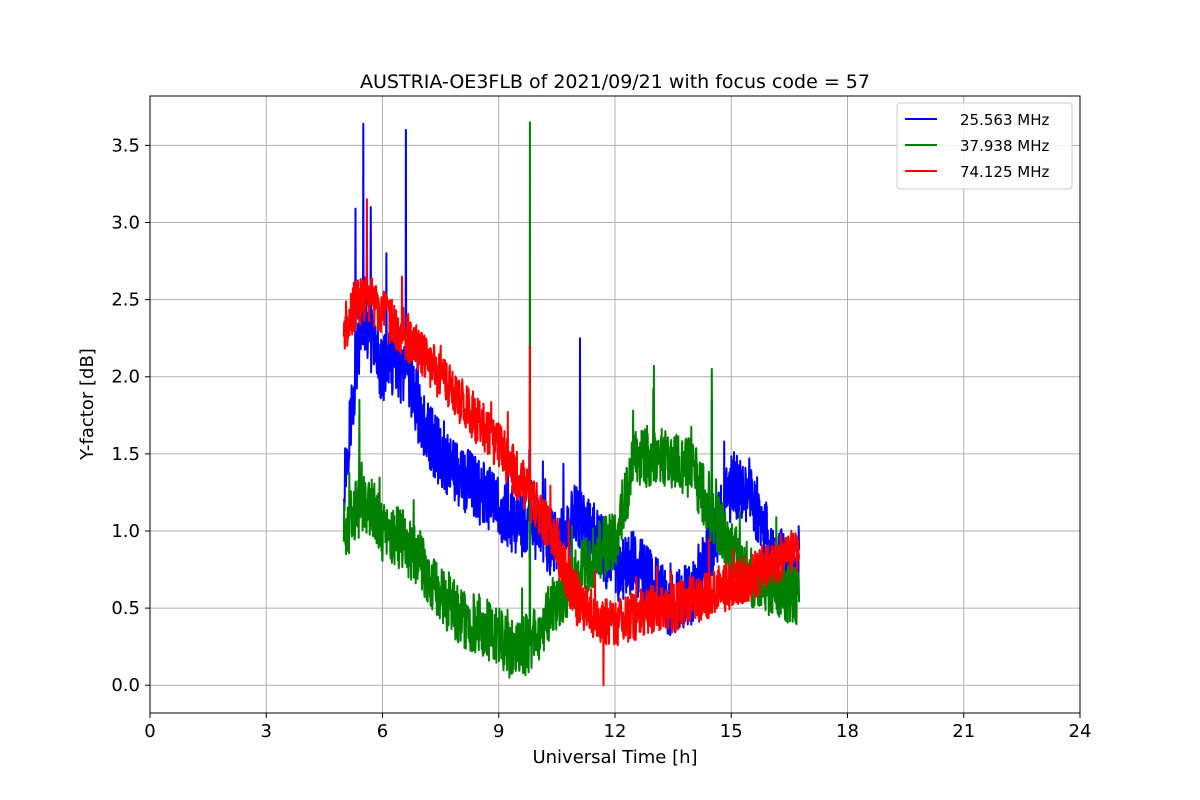  What do you see at coordinates (382, 731) in the screenshot?
I see `x-tick-label: 6` at bounding box center [382, 731].